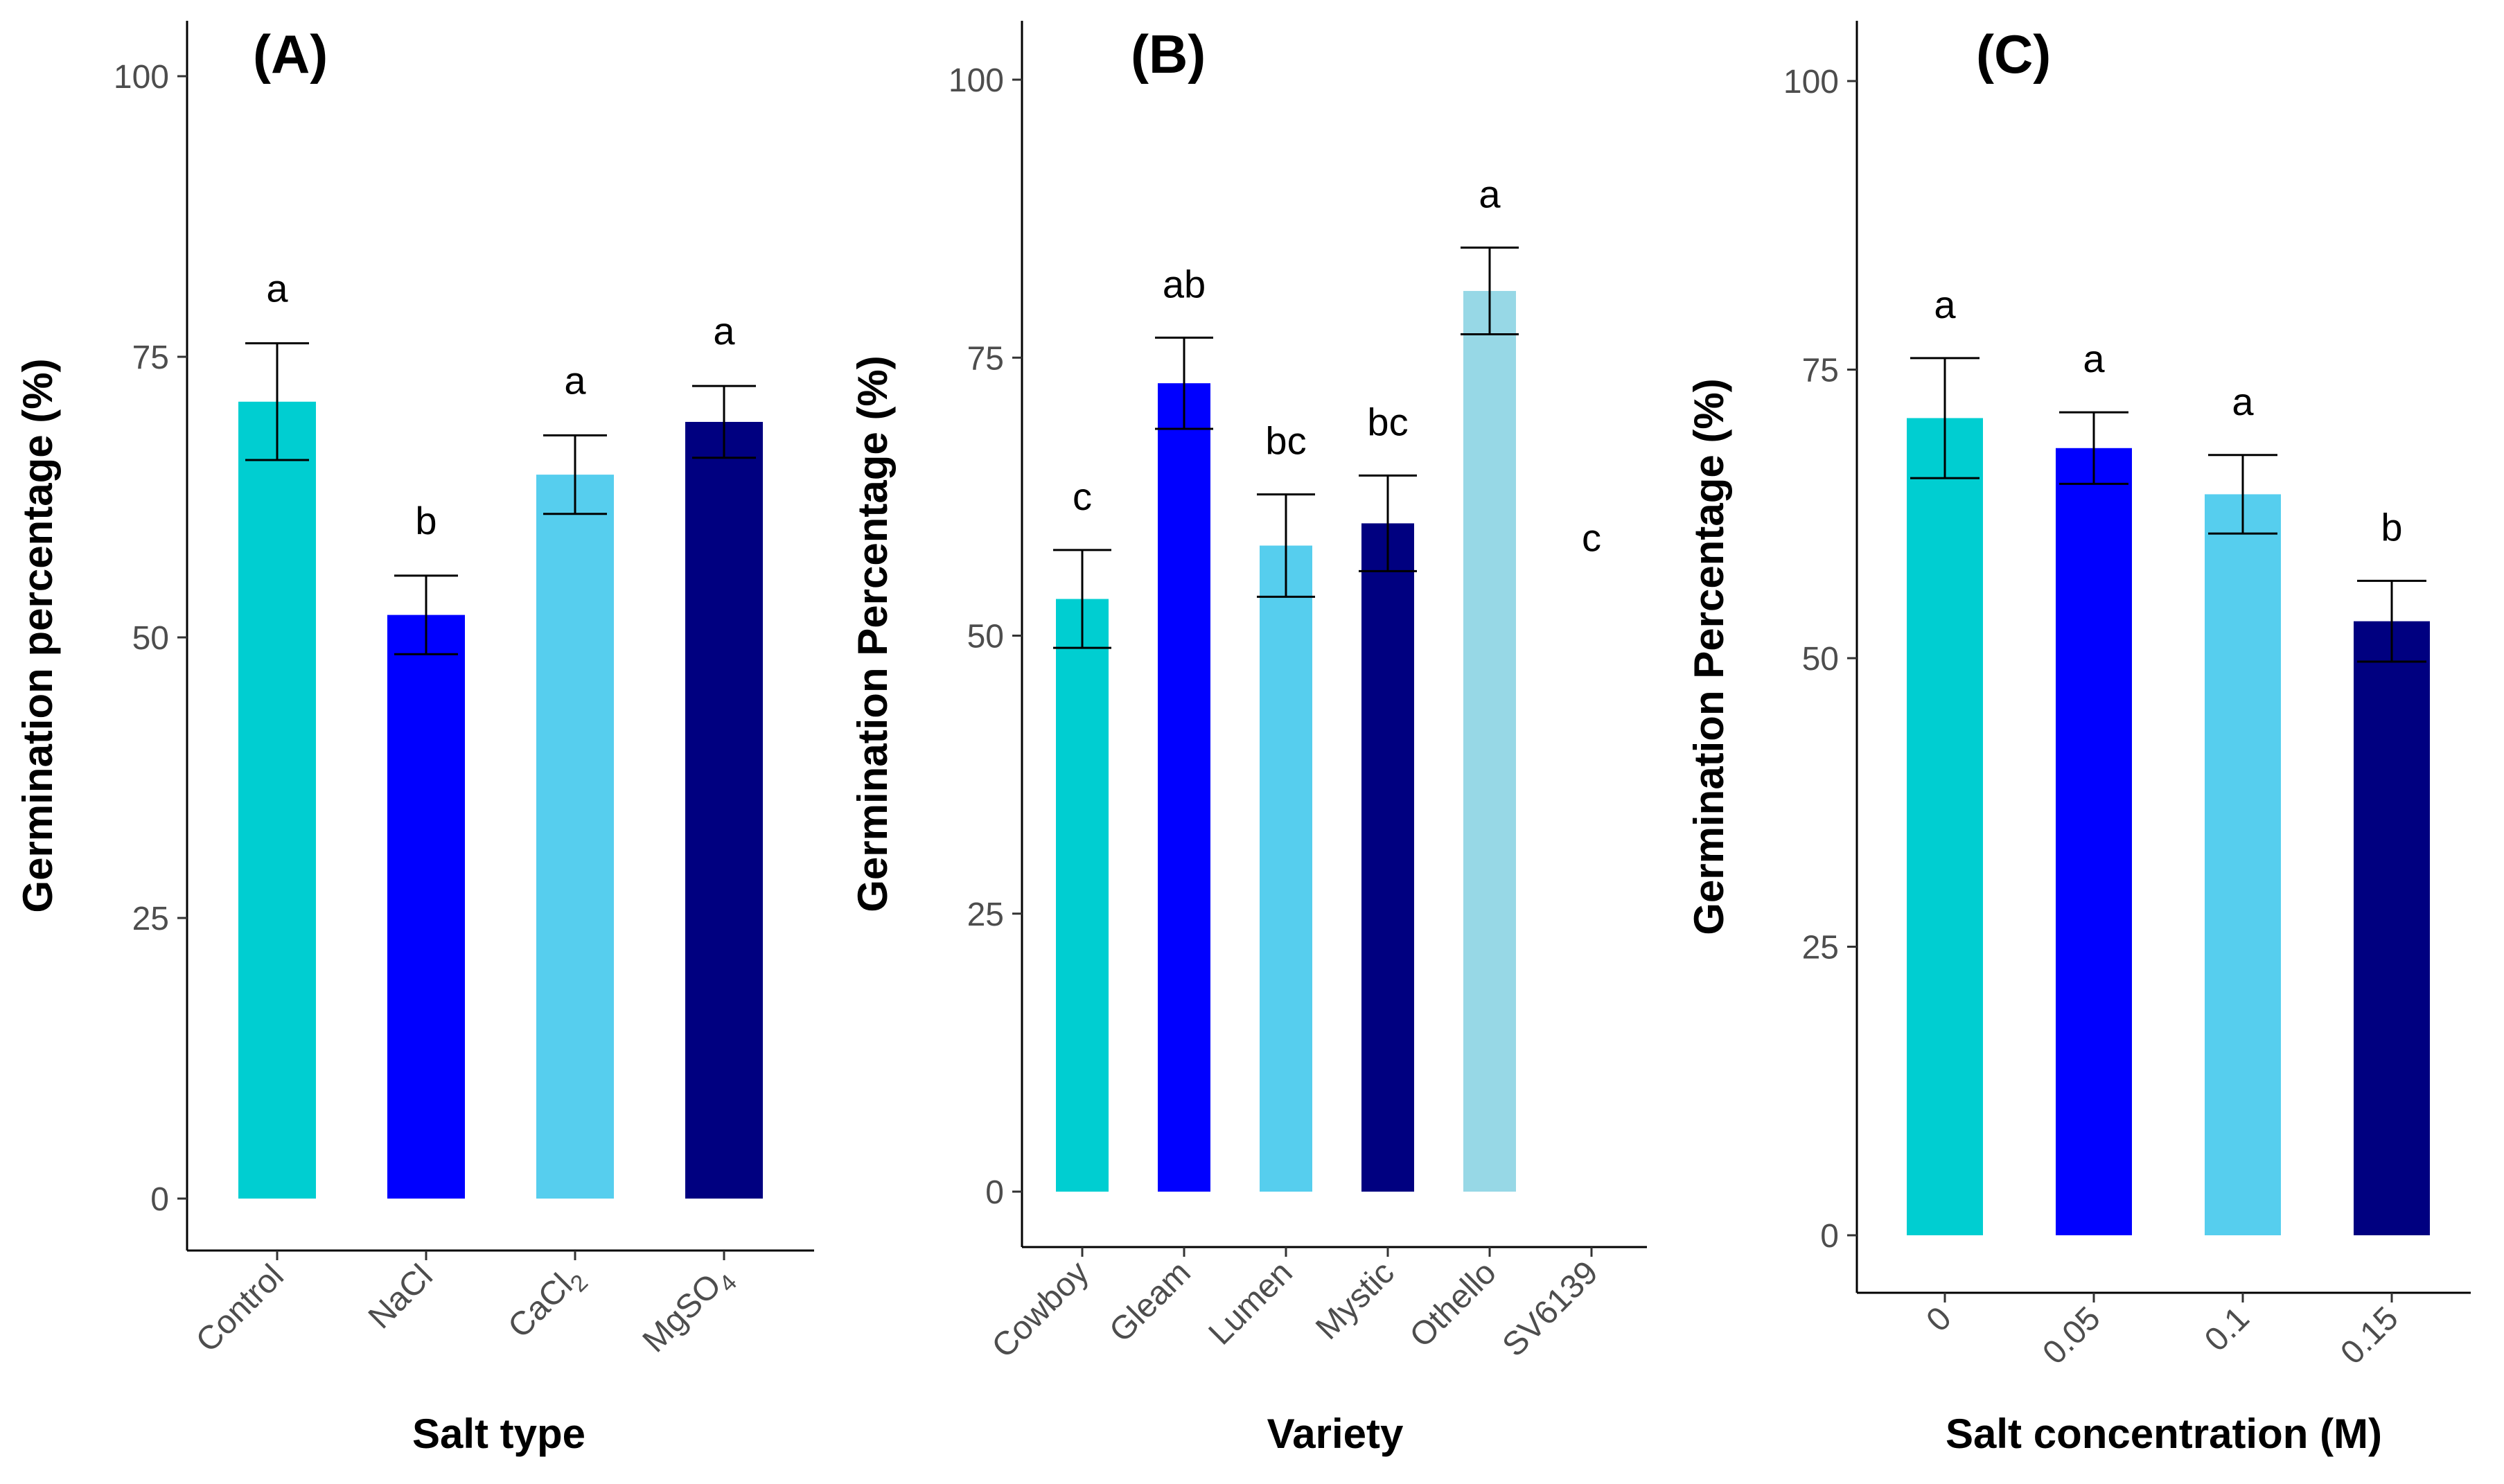  I want to click on x-tick-label-text: Lumen, so click(1251, 1303).